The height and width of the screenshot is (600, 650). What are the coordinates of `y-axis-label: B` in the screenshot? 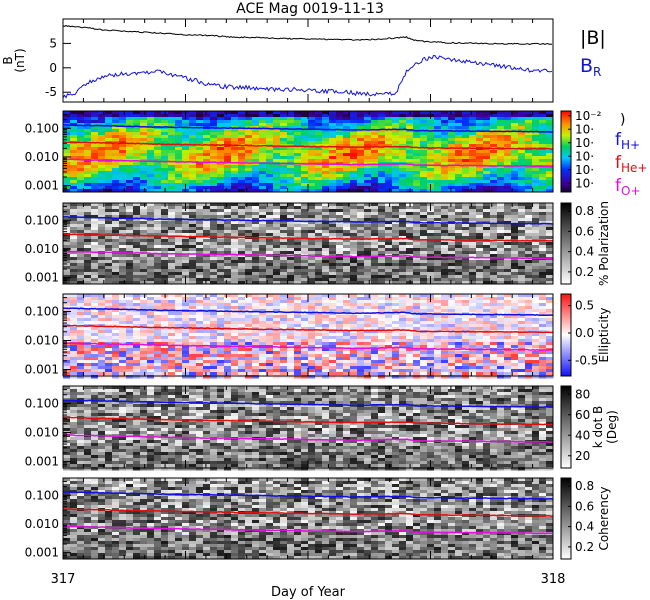 It's located at (8, 60).